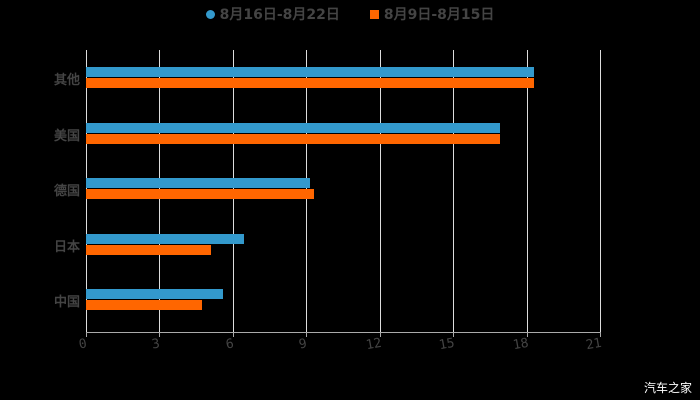 This screenshot has height=400, width=700. I want to click on x-tick-label: 15, so click(446, 344).